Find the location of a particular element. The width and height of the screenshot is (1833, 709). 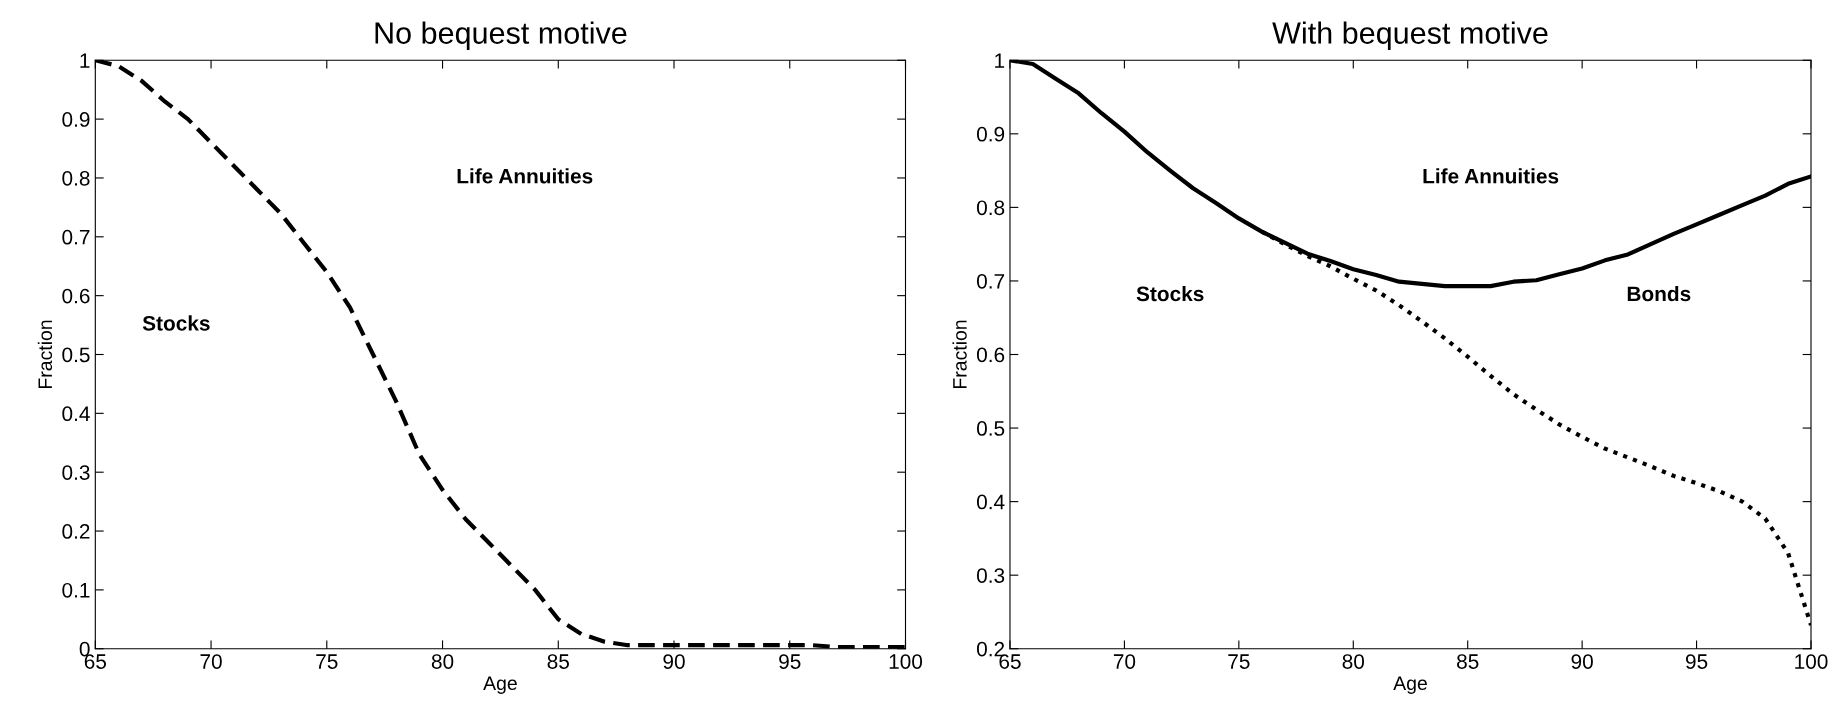

y-tick-label: 0.2 is located at coordinates (76, 531).